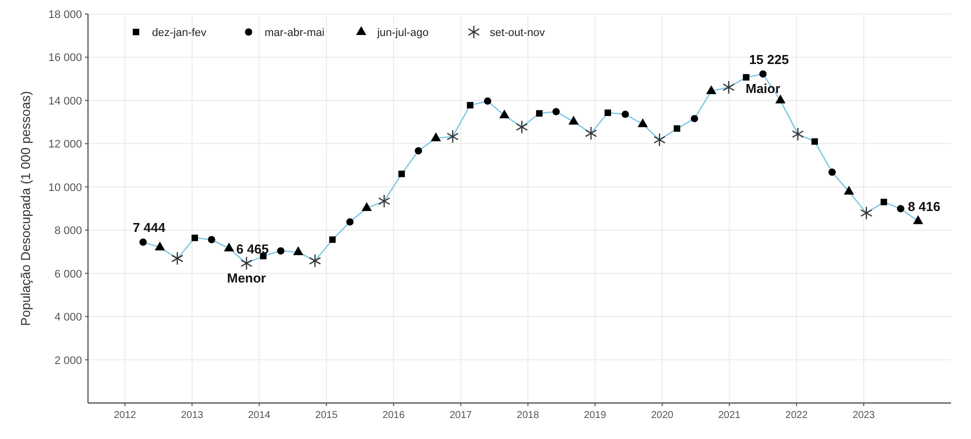 The image size is (971, 439). What do you see at coordinates (65, 144) in the screenshot?
I see `y-tick-label: 12 000` at bounding box center [65, 144].